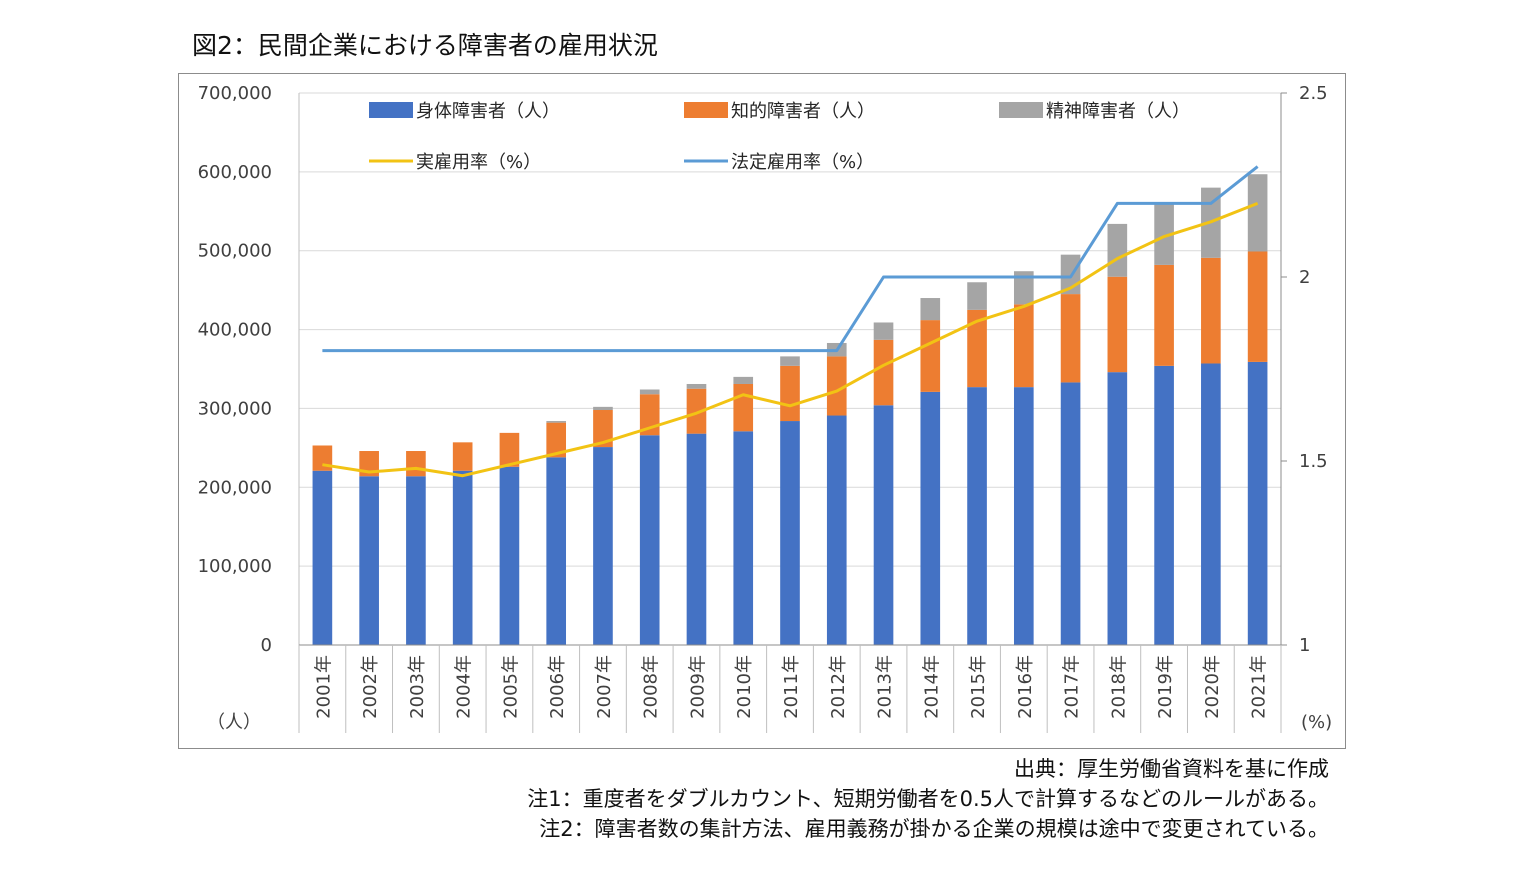 The width and height of the screenshot is (1519, 879). I want to click on y-right-tick-label: 1.5, so click(1313, 461).